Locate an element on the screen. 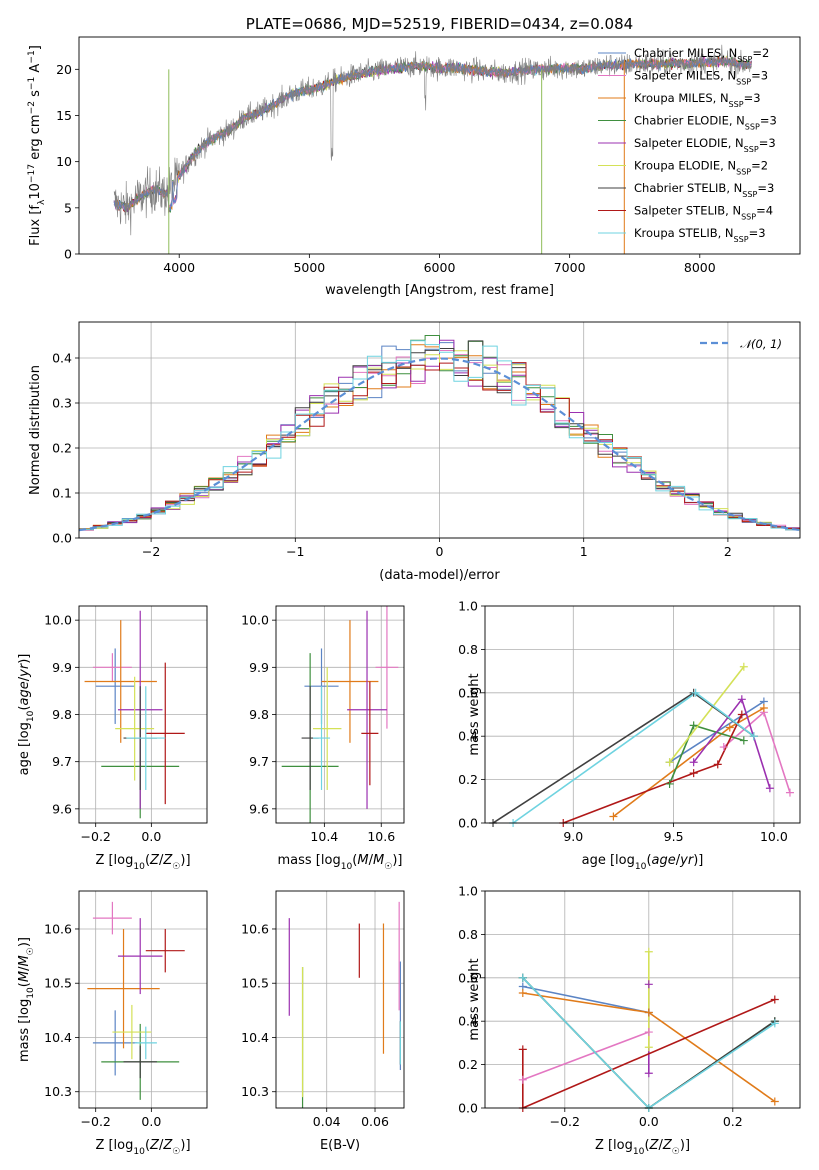 This screenshot has width=819, height=1170. x-axis-label: (data-model)/error is located at coordinates (439, 575).